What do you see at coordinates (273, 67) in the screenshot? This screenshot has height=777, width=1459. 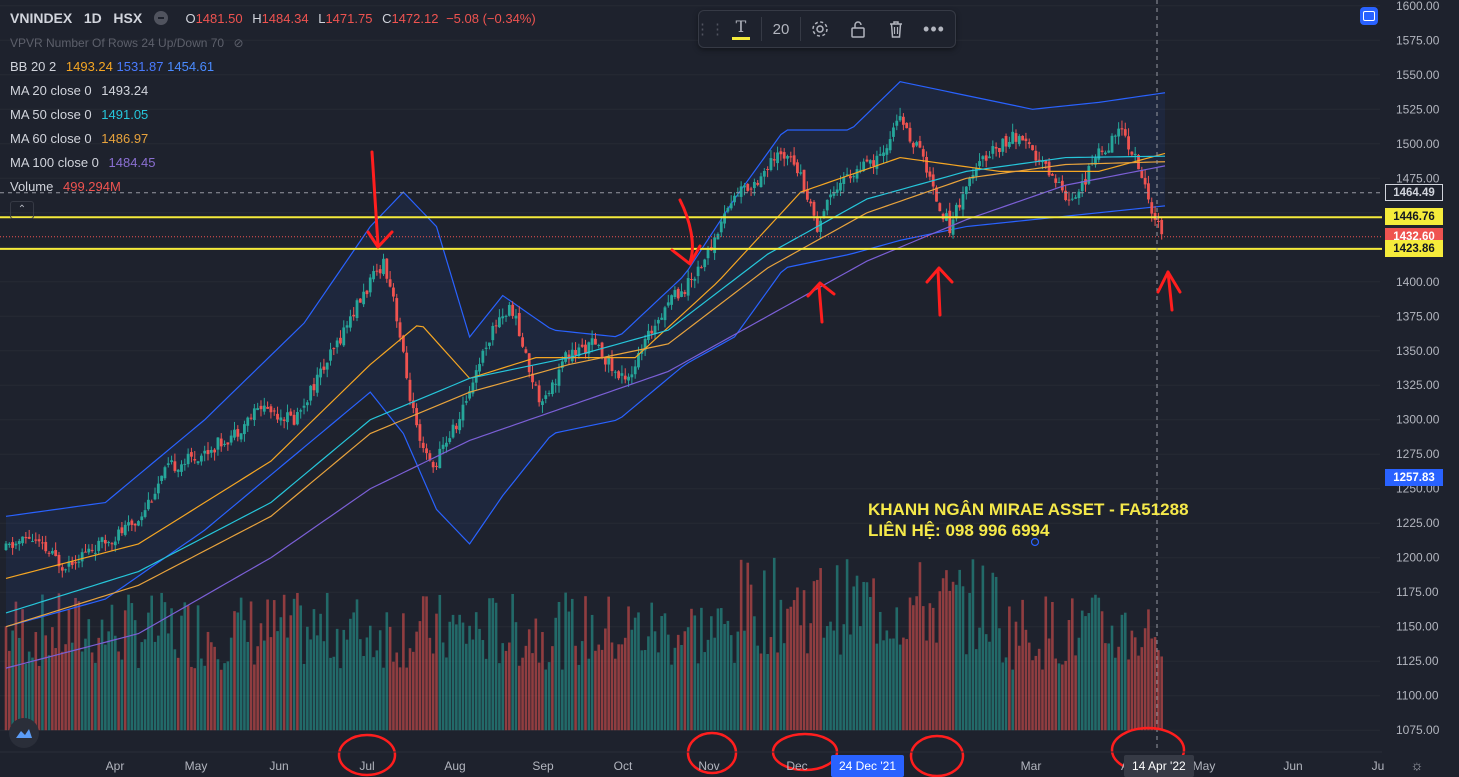 I see `bb-row: BB 20 2 1493.24 1531.87 1454.61` at bounding box center [273, 67].